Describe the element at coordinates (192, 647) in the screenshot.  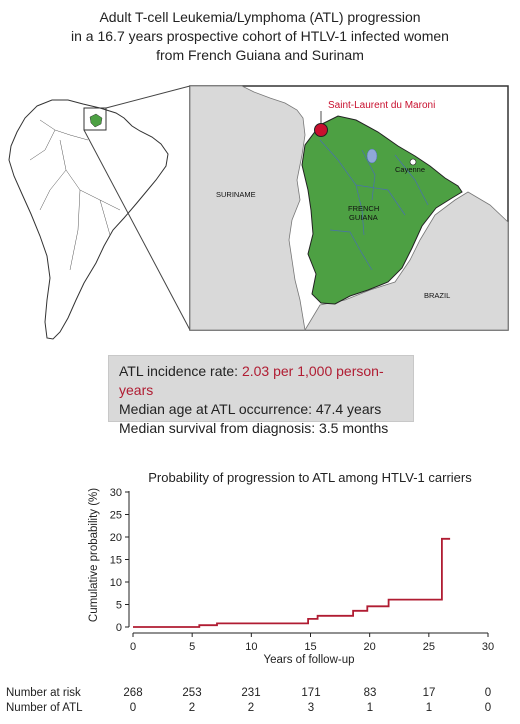
I see `x-tick-label: 5` at that location.